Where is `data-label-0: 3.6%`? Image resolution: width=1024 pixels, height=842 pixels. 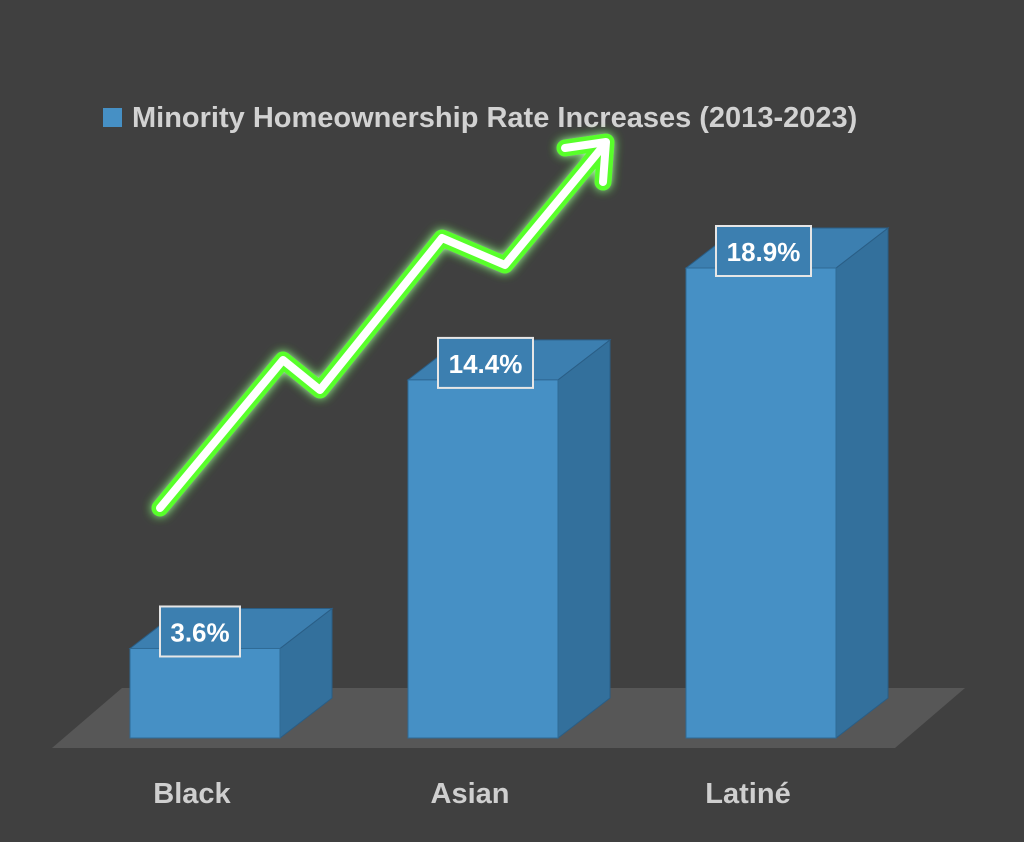 data-label-0: 3.6% is located at coordinates (200, 631).